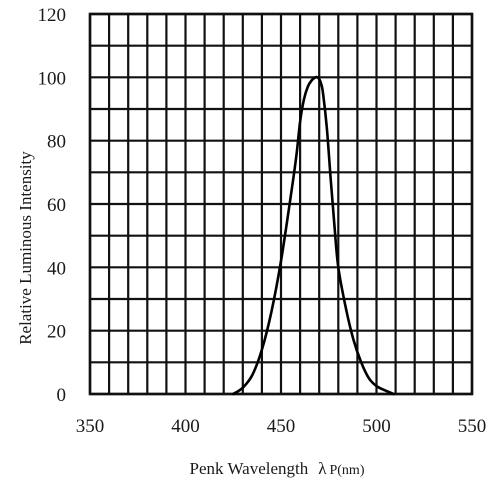 The image size is (496, 489). I want to click on x-tick-label: 500, so click(376, 426).